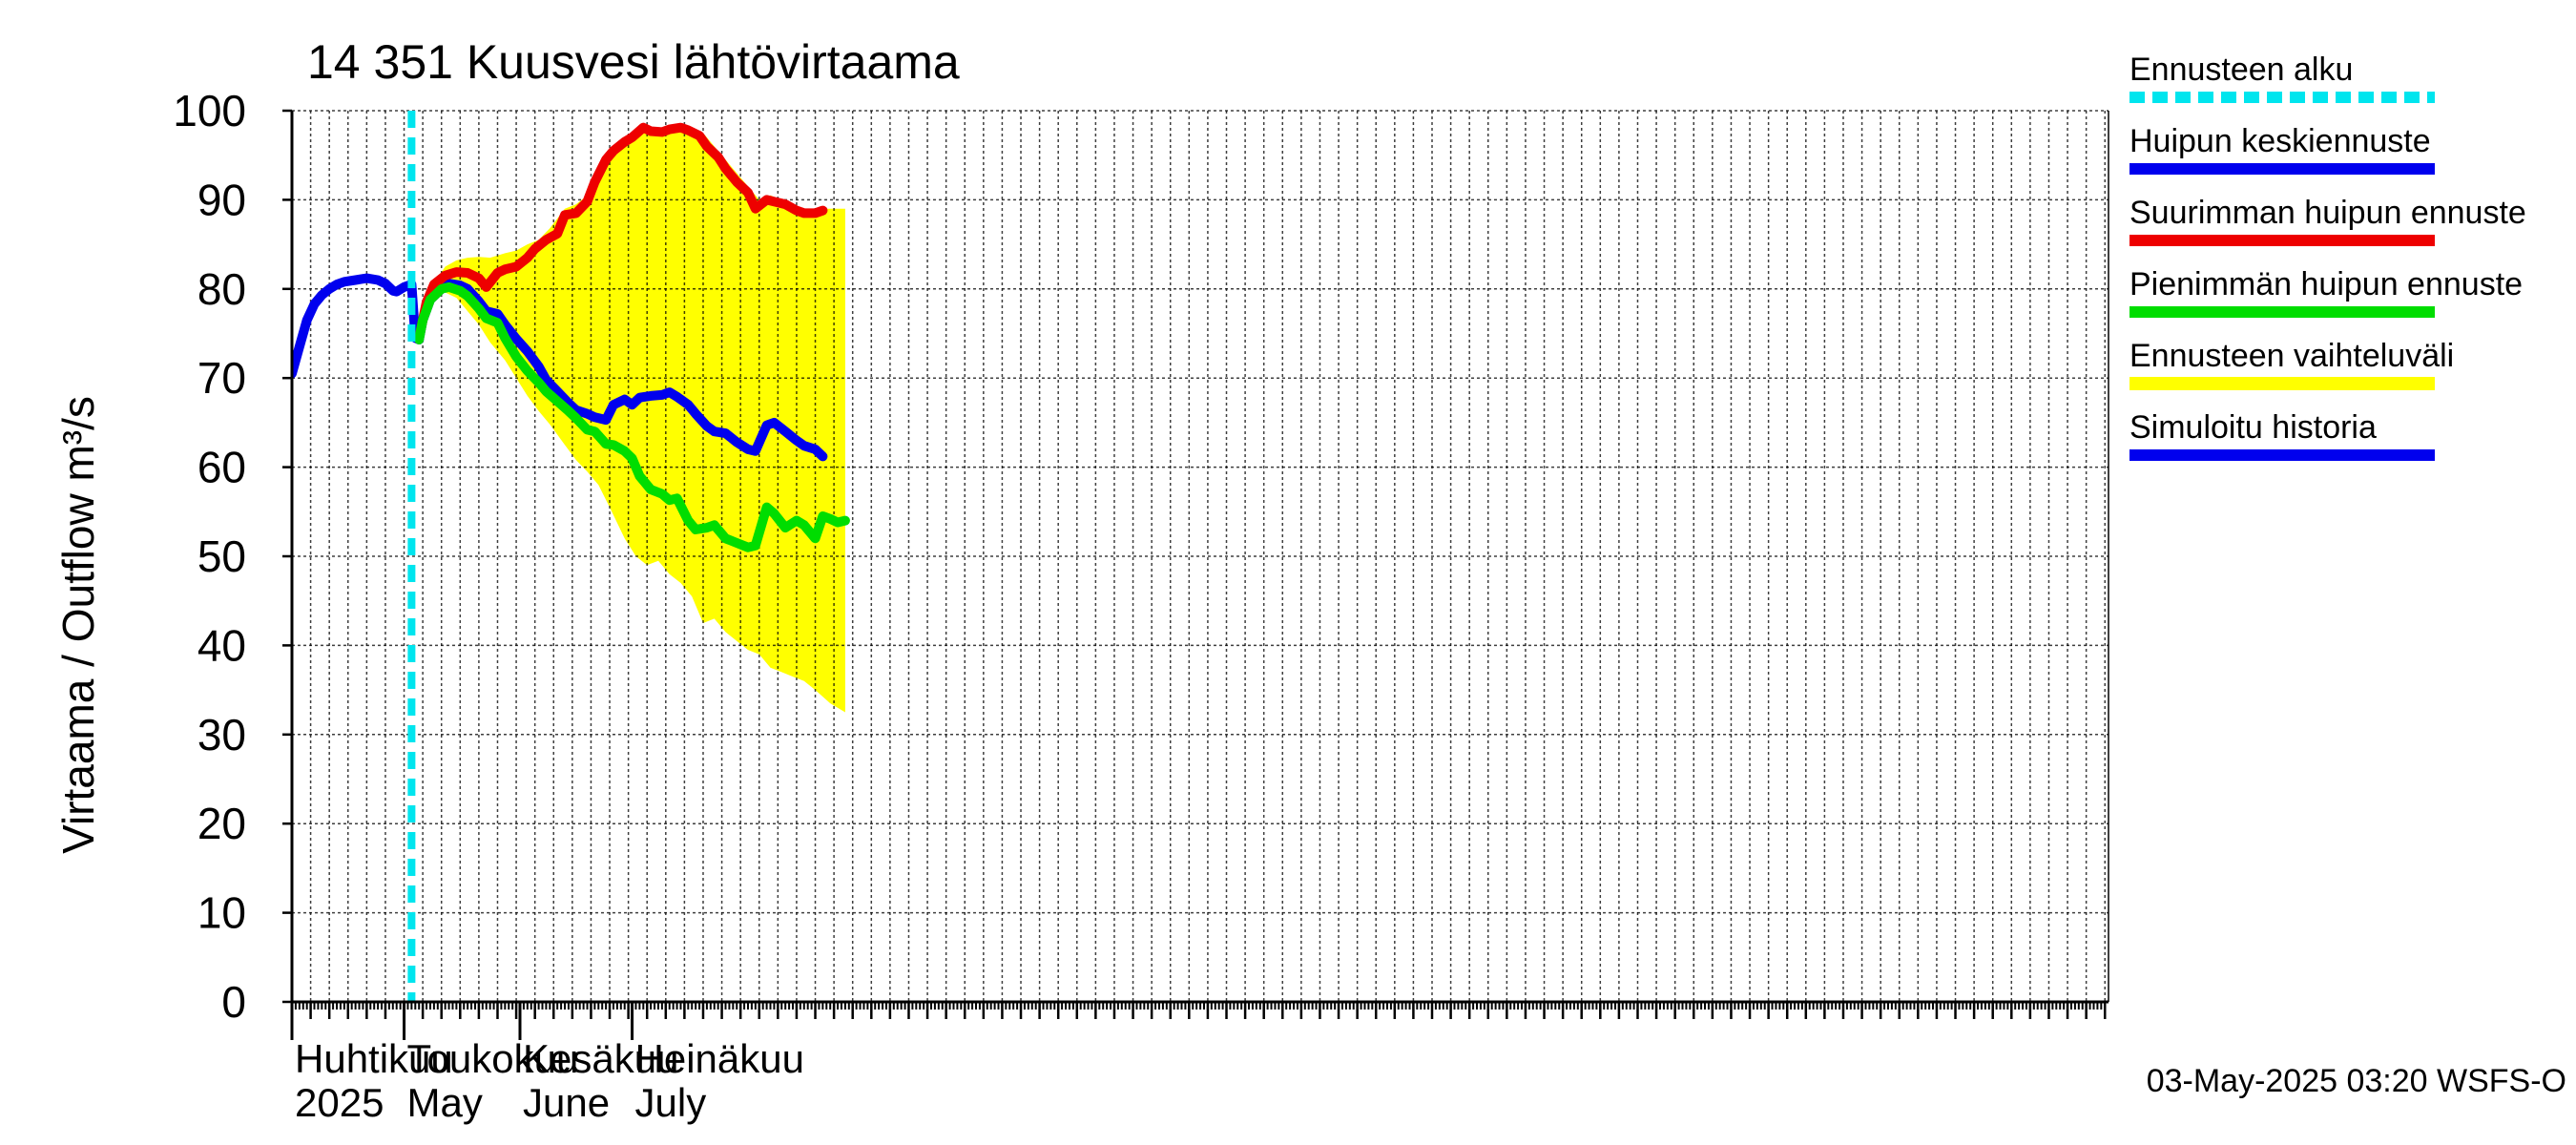 This screenshot has width=2576, height=1145. I want to click on forecast-band, so click(632, 419).